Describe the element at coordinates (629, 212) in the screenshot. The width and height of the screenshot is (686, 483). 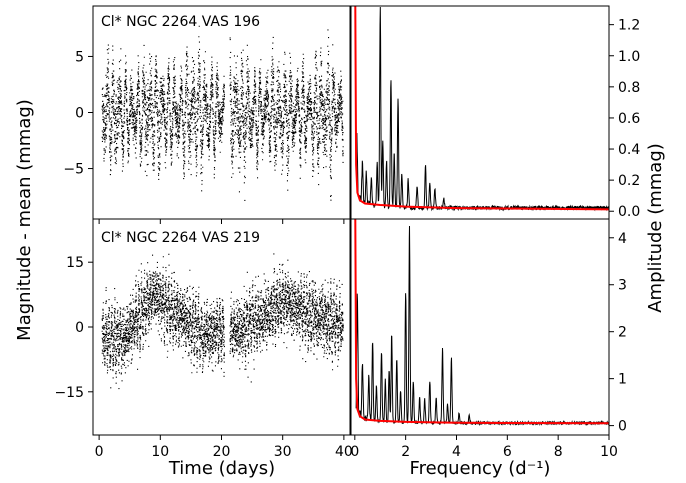
I see `y-tick-label: 0.0` at that location.